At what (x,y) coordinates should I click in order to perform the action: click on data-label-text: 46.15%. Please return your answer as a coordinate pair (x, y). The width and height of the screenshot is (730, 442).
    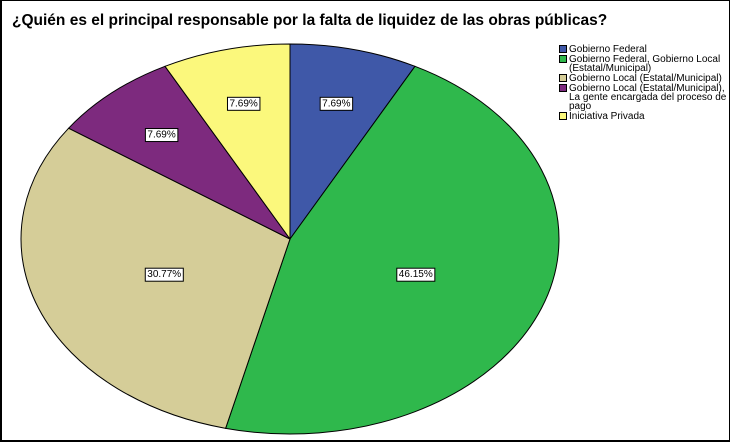
    Looking at the image, I should click on (416, 274).